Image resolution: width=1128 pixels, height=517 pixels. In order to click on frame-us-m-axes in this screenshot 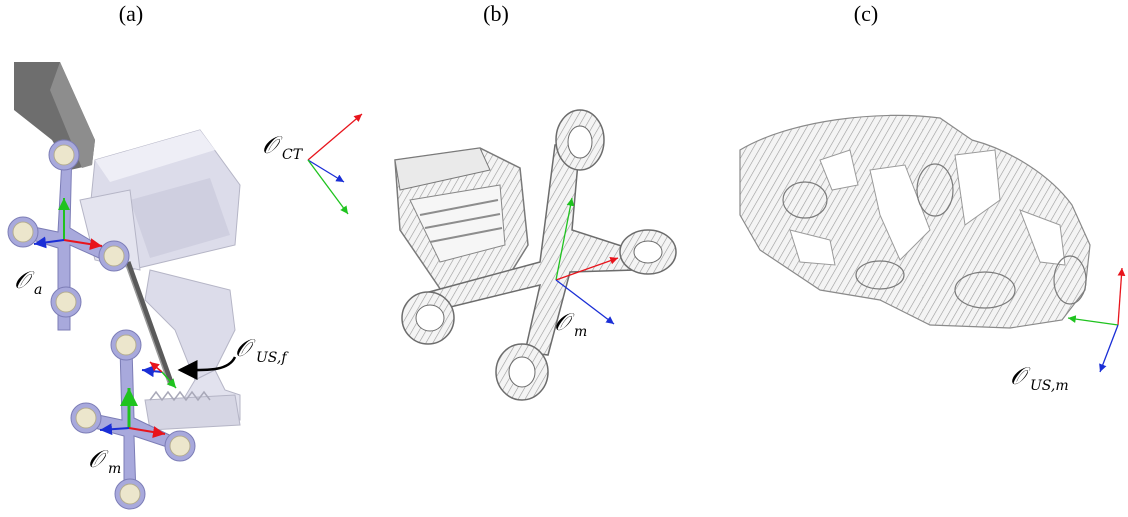, I will do `click(1096, 320)`.